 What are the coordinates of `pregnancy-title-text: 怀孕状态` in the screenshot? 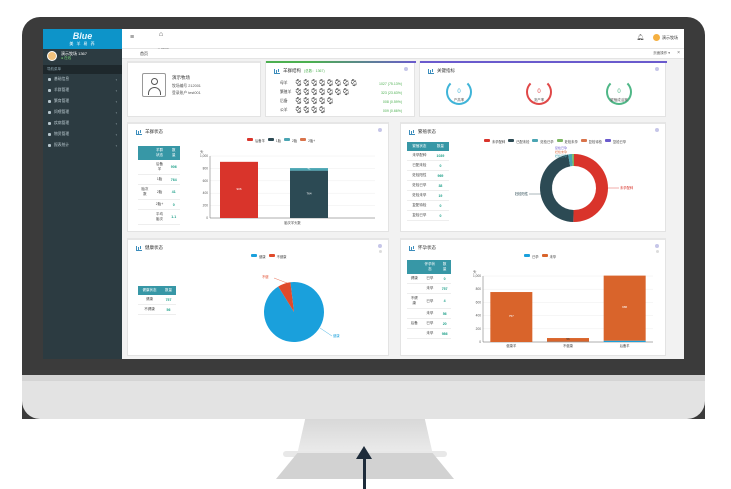 It's located at (427, 247).